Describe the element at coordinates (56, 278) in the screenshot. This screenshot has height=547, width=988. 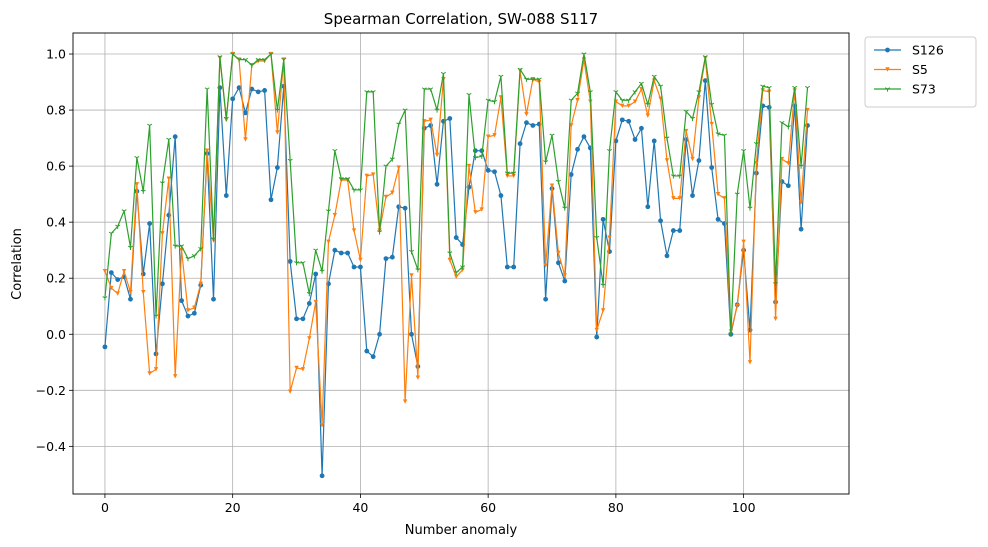
I see `y-tick-label: 0.2` at that location.